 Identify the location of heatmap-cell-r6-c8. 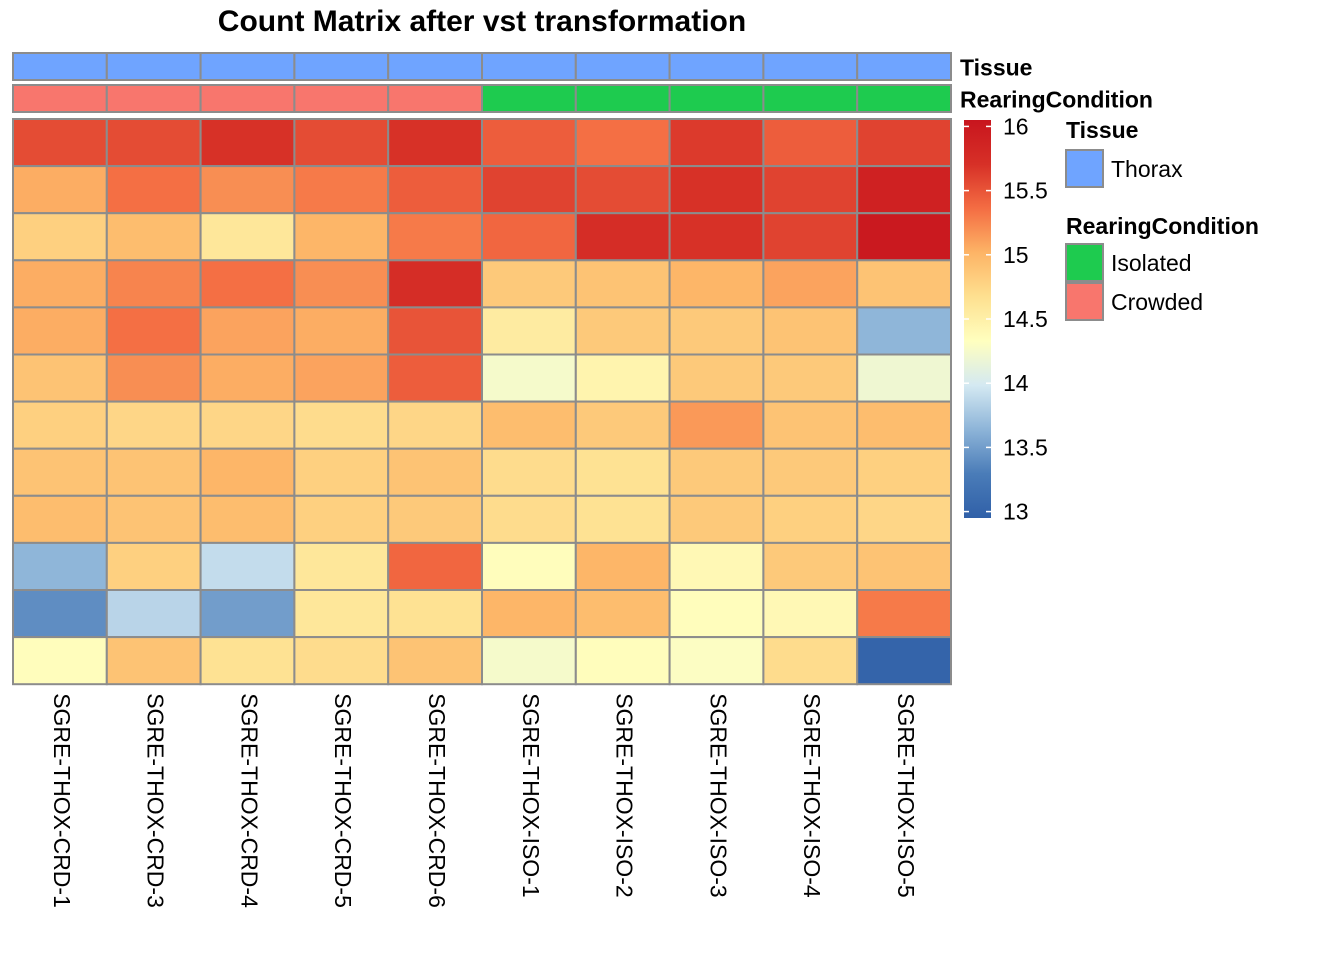
(716, 378).